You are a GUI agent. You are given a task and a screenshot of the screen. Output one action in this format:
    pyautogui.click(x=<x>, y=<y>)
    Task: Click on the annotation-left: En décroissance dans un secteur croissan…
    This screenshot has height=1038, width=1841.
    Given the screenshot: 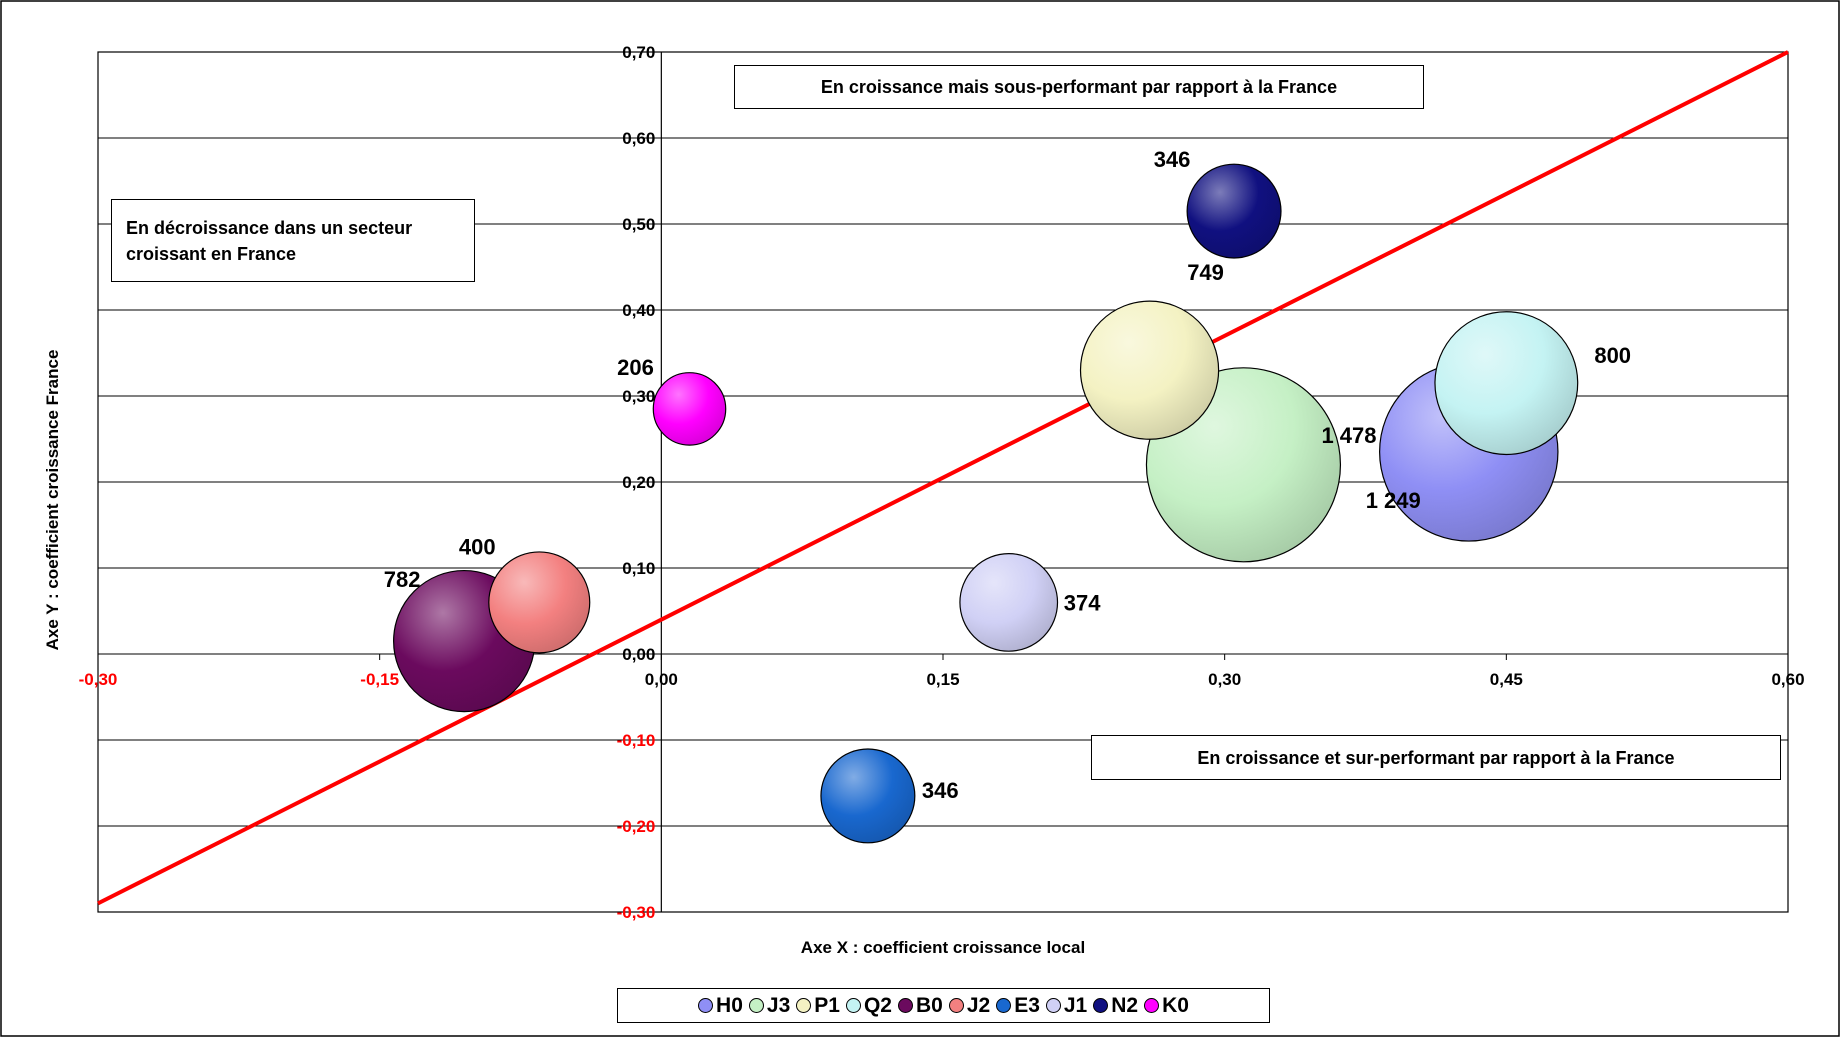 What is the action you would take?
    pyautogui.click(x=293, y=240)
    